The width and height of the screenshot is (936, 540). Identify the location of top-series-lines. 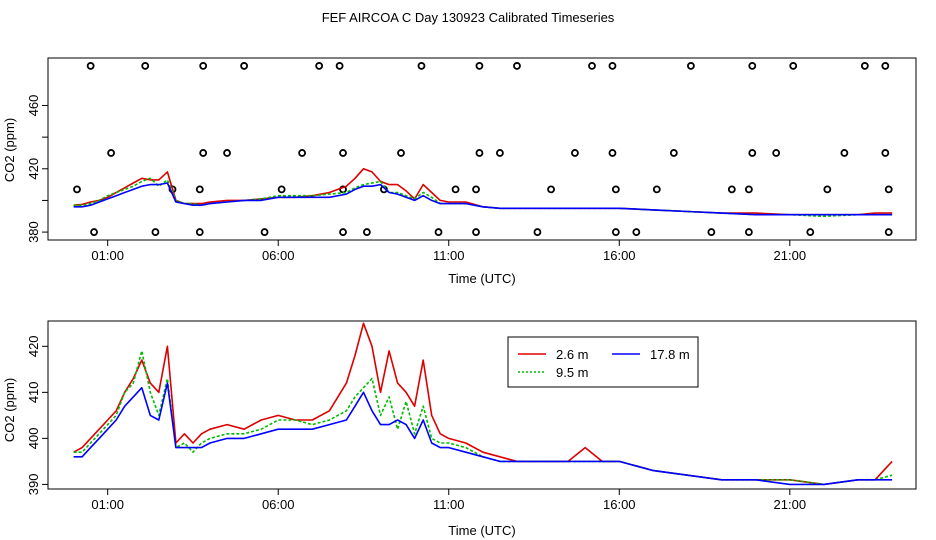
(483, 193).